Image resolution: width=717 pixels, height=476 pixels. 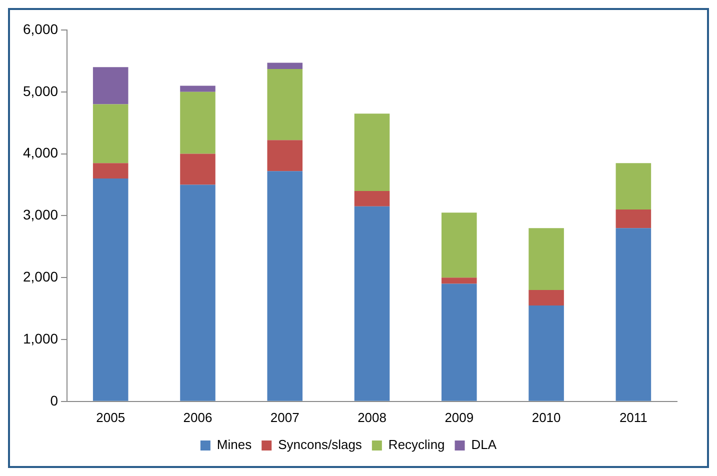 I want to click on y-tick-label: 0, so click(x=54, y=400).